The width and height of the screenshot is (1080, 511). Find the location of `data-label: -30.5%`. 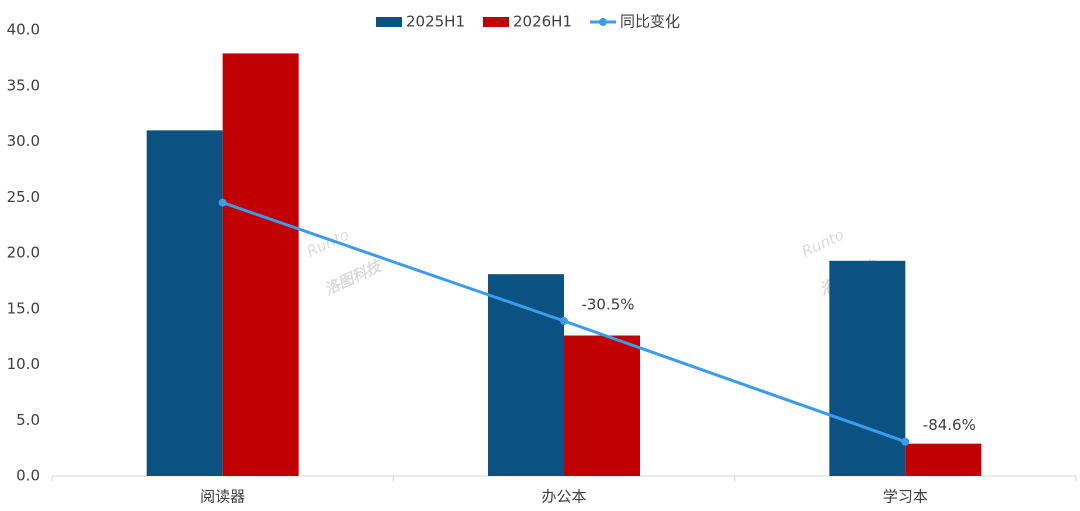

data-label: -30.5% is located at coordinates (607, 305).